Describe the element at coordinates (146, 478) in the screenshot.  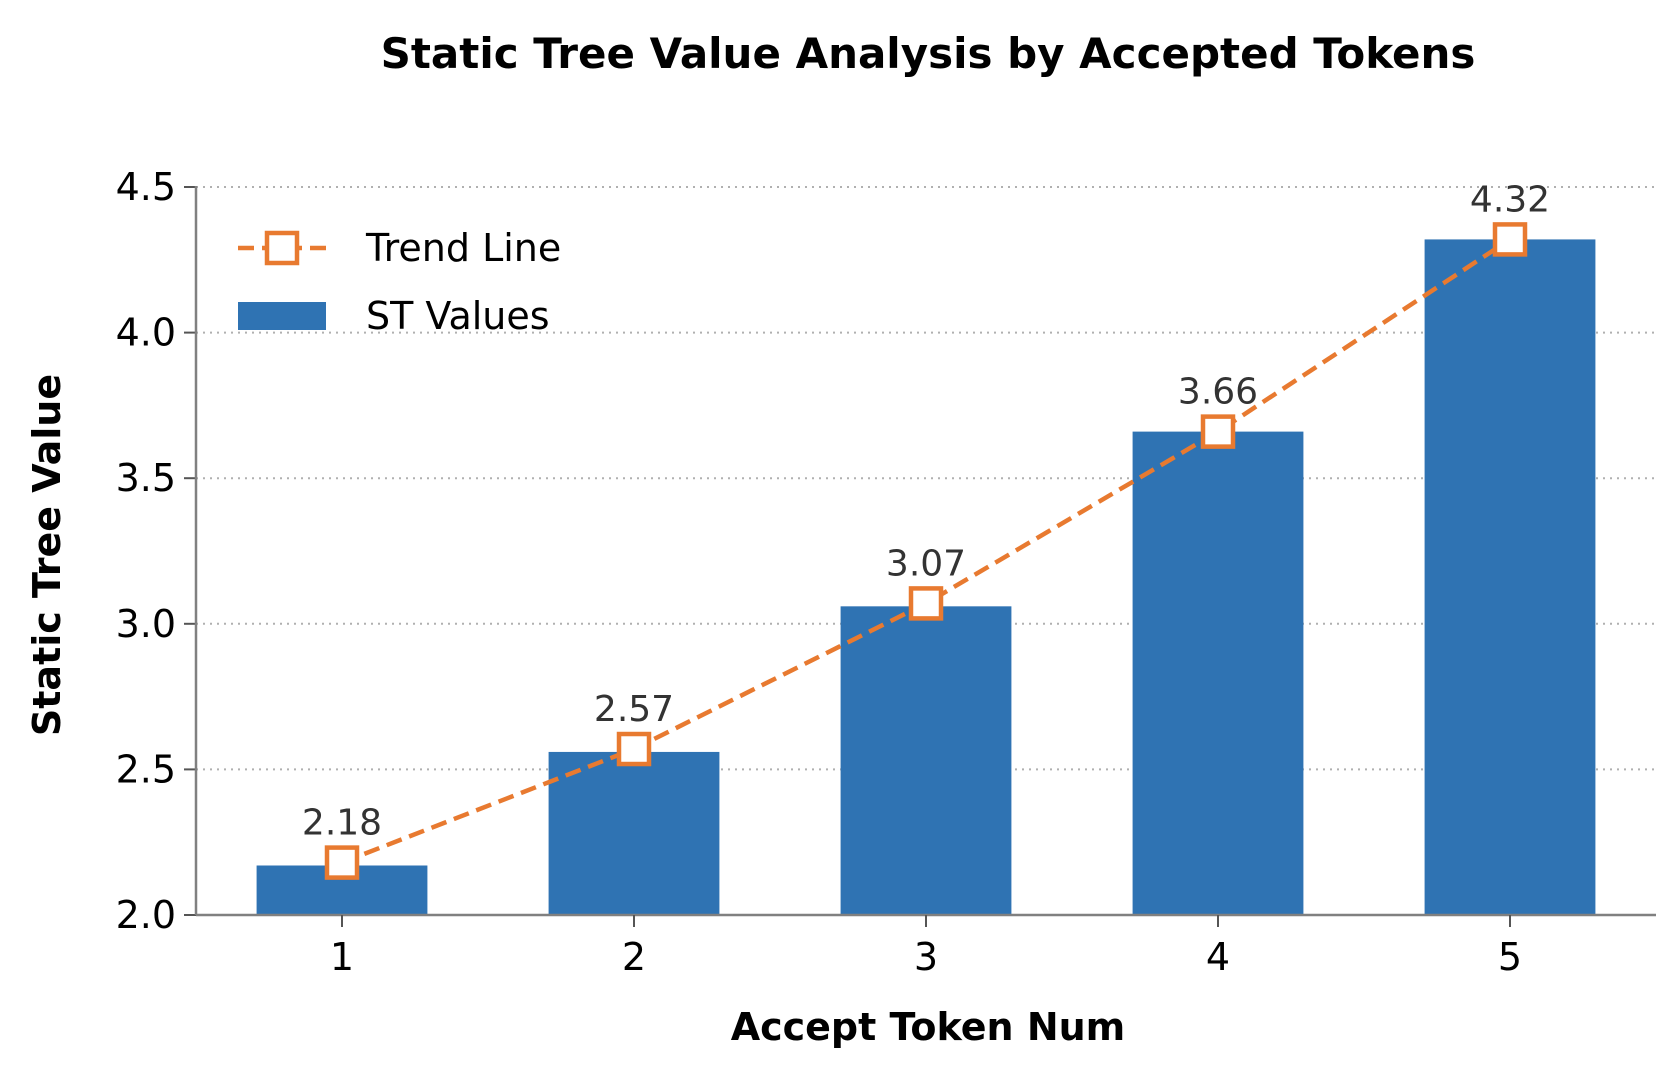
I see `y-tick-label: 3.5` at that location.